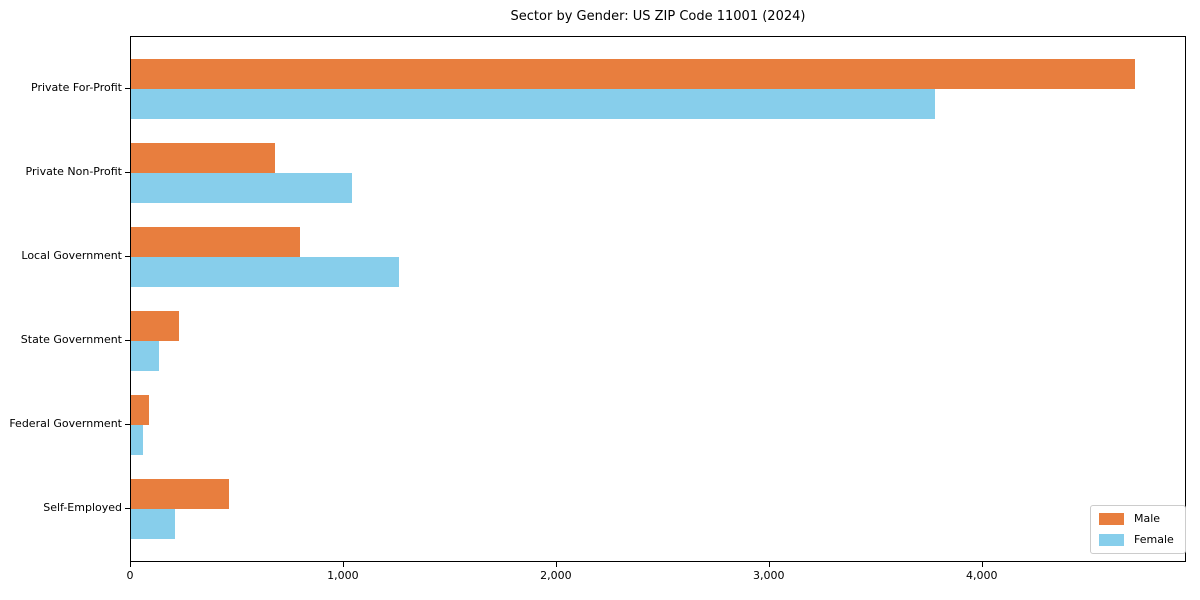 Image resolution: width=1200 pixels, height=600 pixels. I want to click on bar-male-private-for-profit, so click(633, 74).